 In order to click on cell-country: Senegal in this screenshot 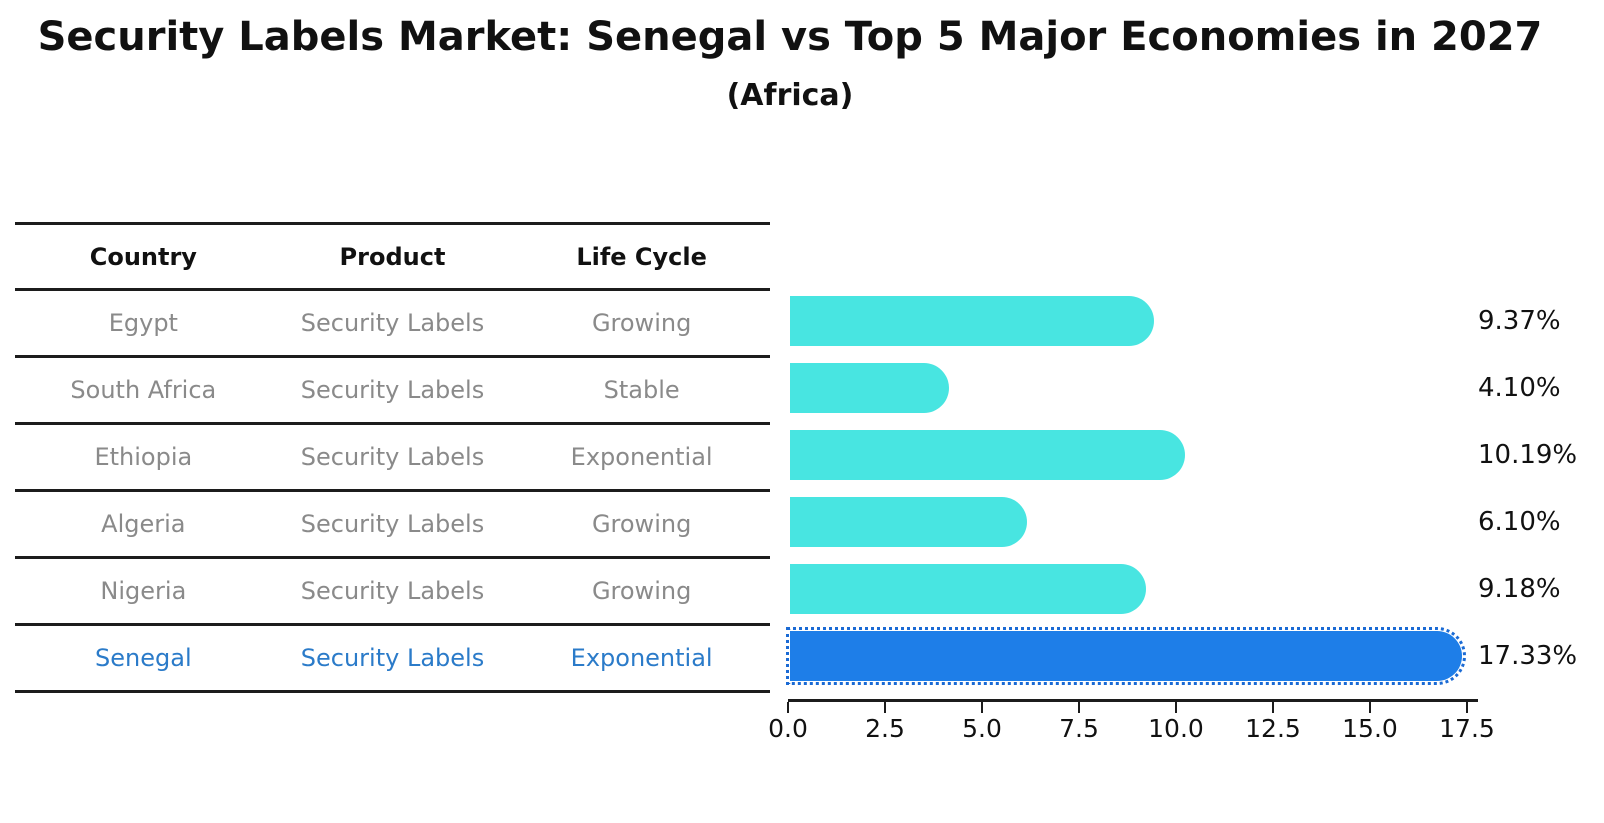, I will do `click(143, 658)`.